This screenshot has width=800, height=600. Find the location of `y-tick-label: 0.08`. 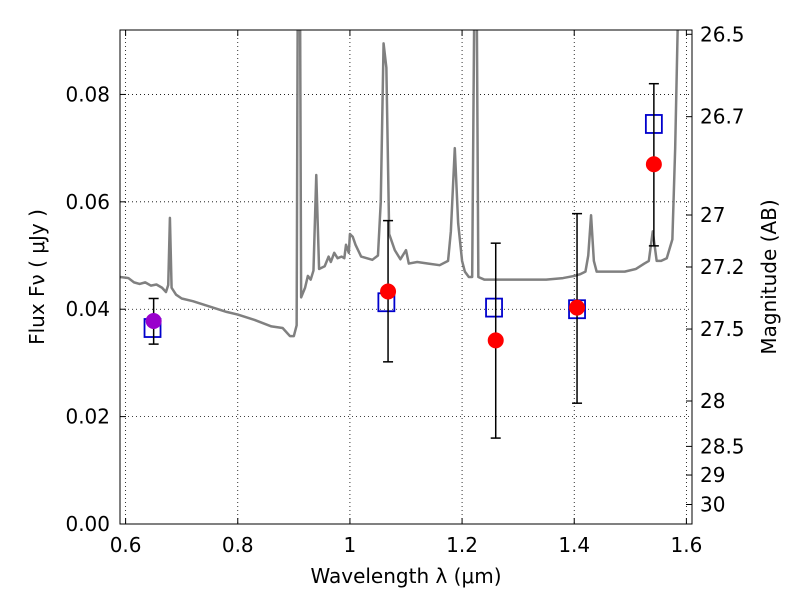

y-tick-label: 0.08 is located at coordinates (87, 94).